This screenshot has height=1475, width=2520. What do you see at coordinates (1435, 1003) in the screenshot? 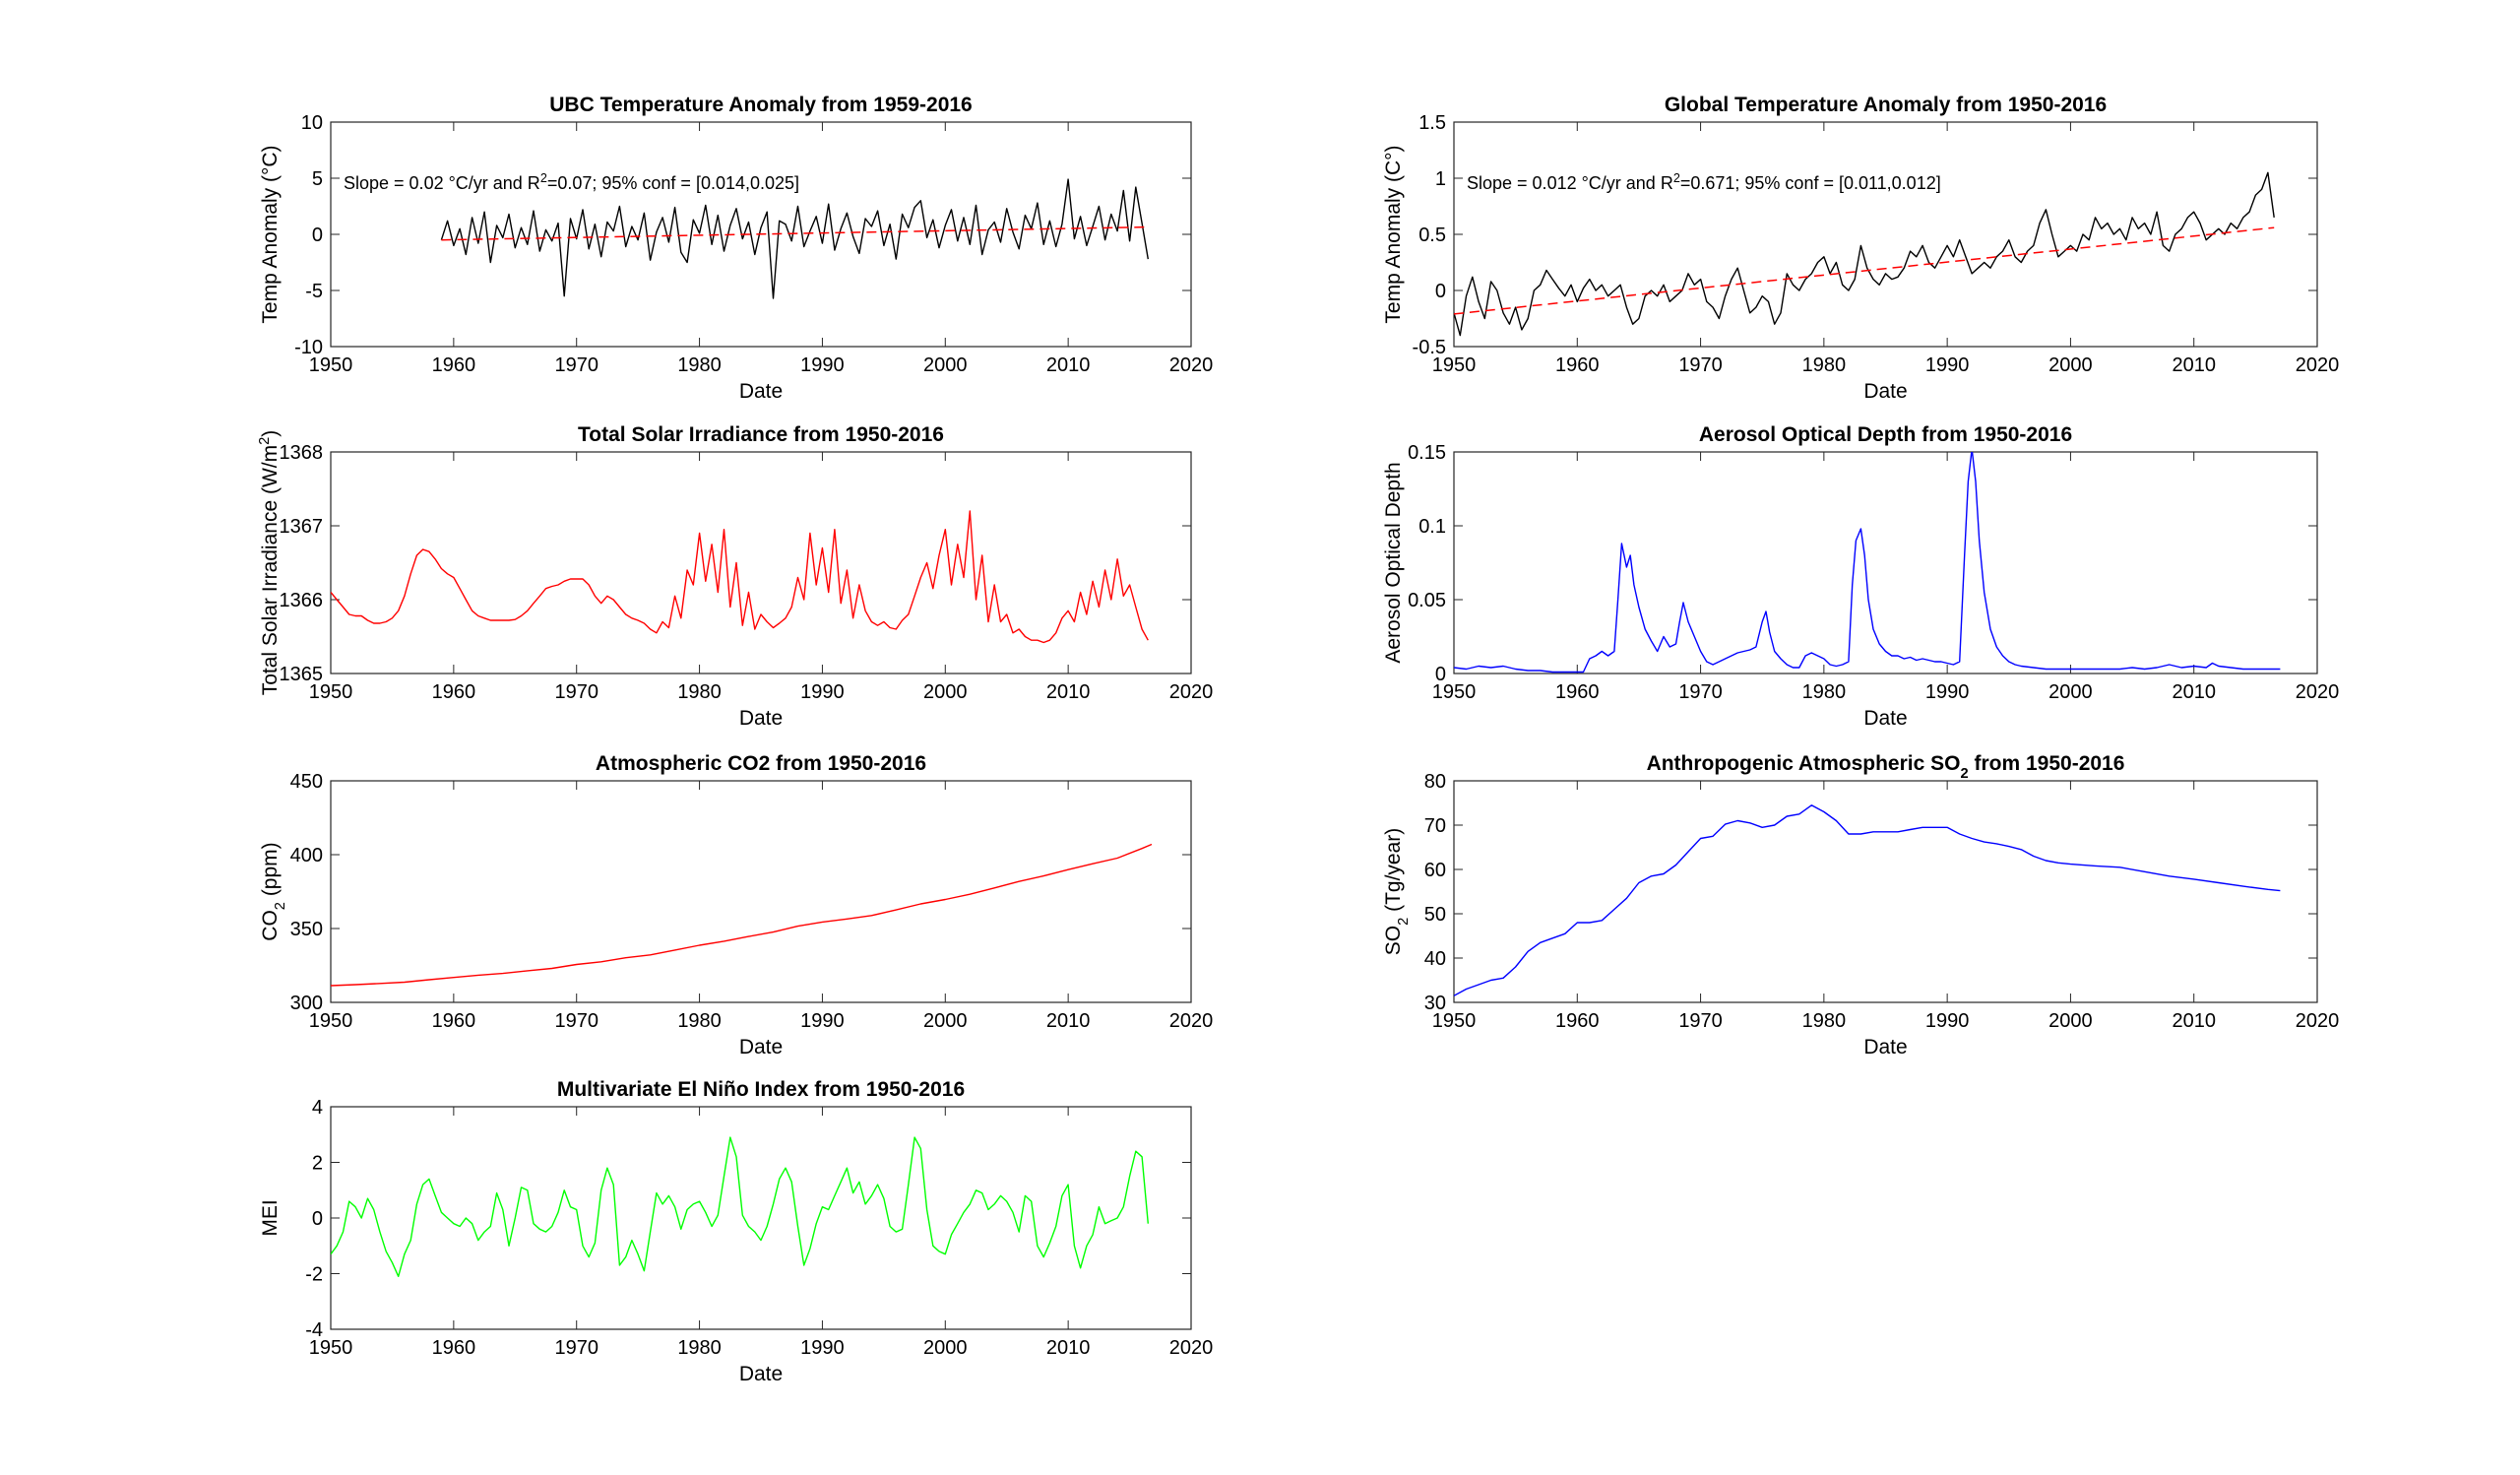
I see `y-tick-label: 30` at bounding box center [1435, 1003].